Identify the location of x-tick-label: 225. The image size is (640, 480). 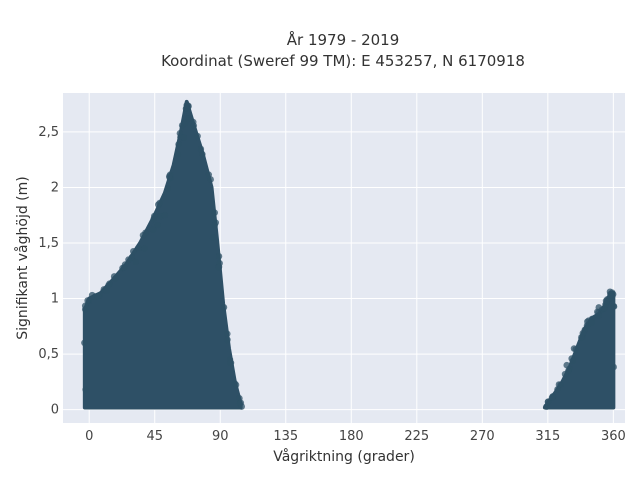
(416, 436).